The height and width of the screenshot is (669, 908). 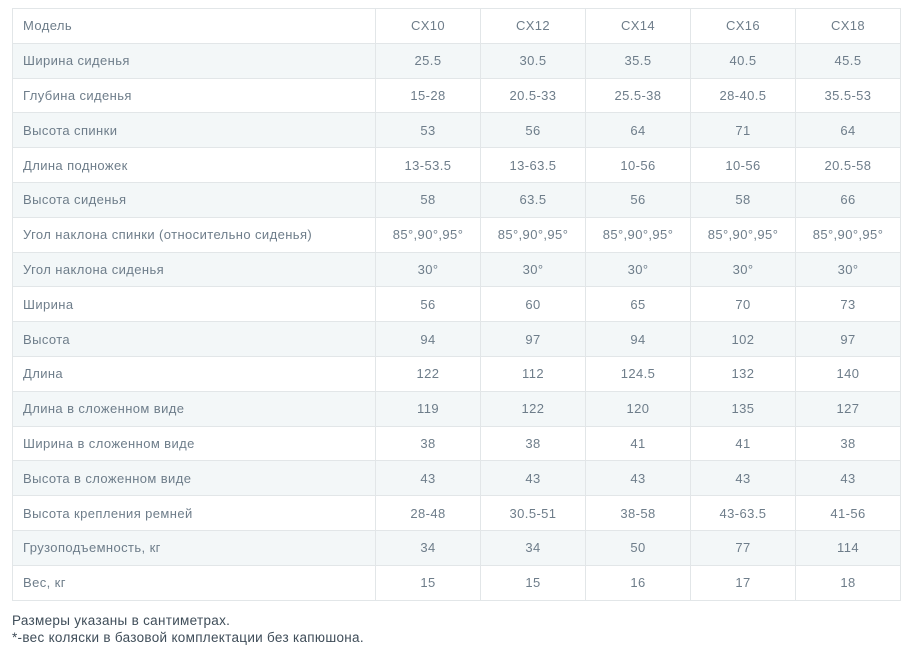 What do you see at coordinates (533, 165) in the screenshot?
I see `row-3-value-1: 13-63.5` at bounding box center [533, 165].